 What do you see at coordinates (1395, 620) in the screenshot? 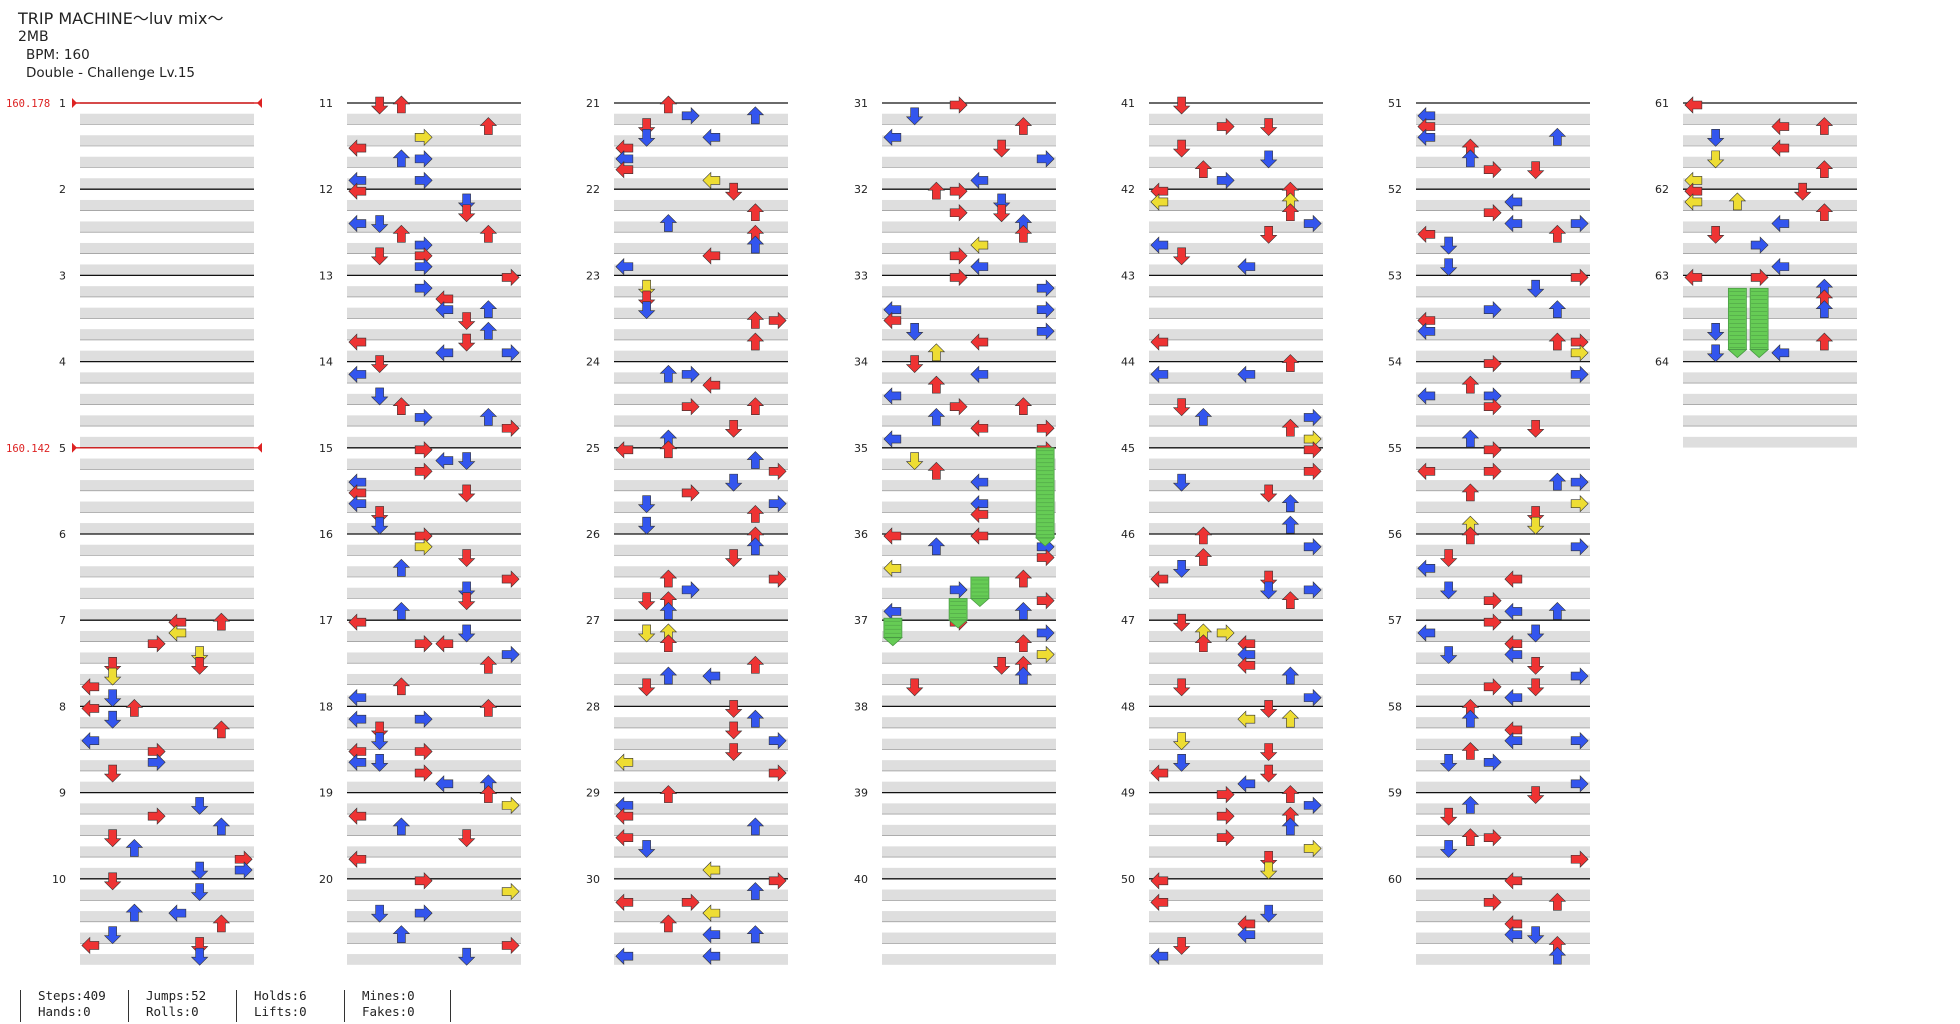
I see `measure-number: 57` at bounding box center [1395, 620].